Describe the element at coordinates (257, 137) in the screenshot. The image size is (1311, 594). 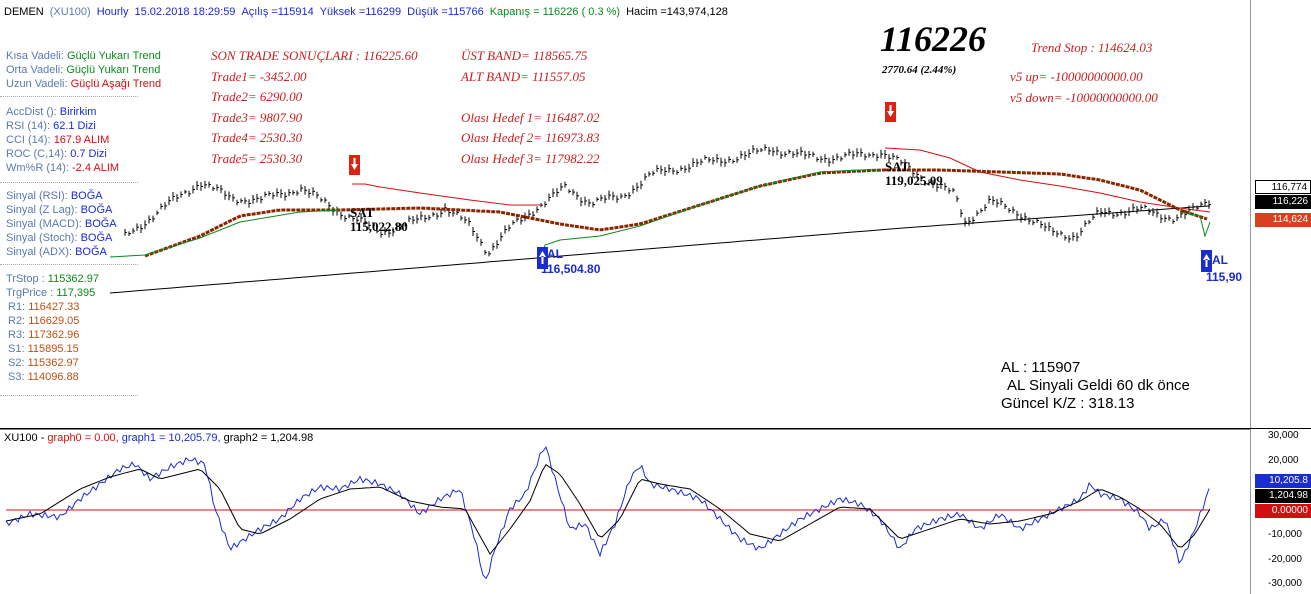
I see `trade-row: Trade4= 2530.30` at that location.